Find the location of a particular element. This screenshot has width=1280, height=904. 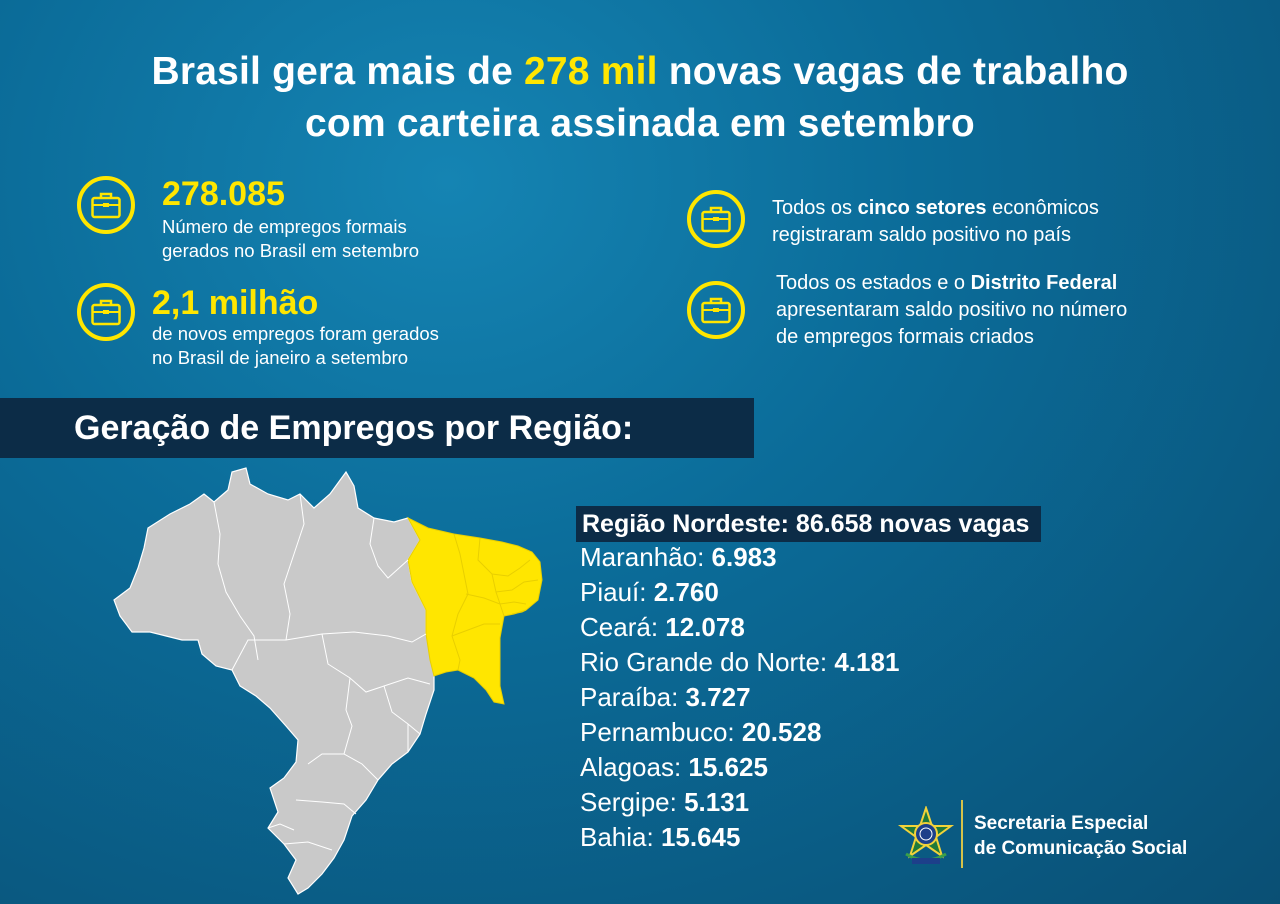

headline-part1: Brasil gera mais de is located at coordinates (338, 71).